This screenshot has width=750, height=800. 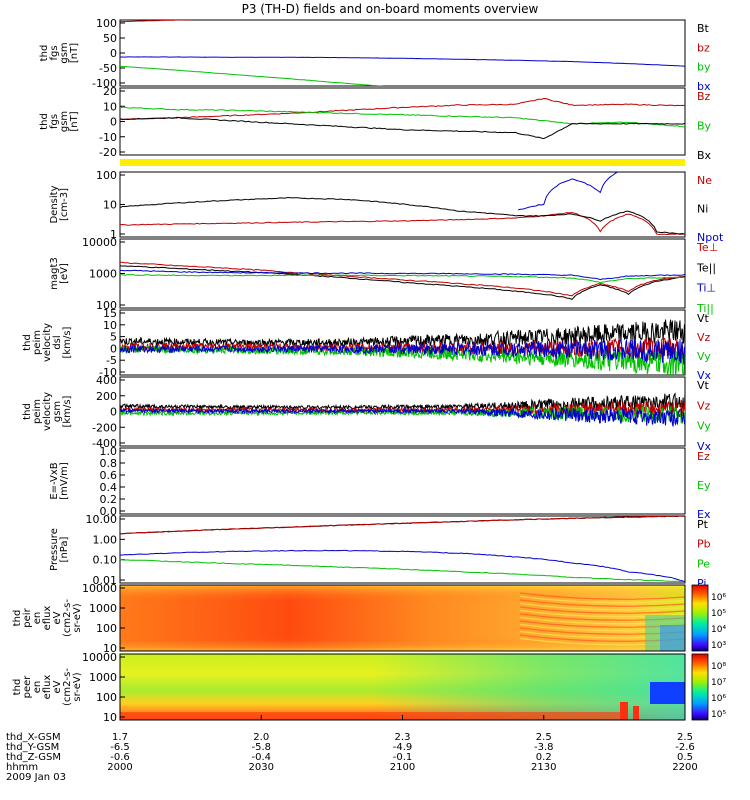 I want to click on series-by, so click(x=254, y=75).